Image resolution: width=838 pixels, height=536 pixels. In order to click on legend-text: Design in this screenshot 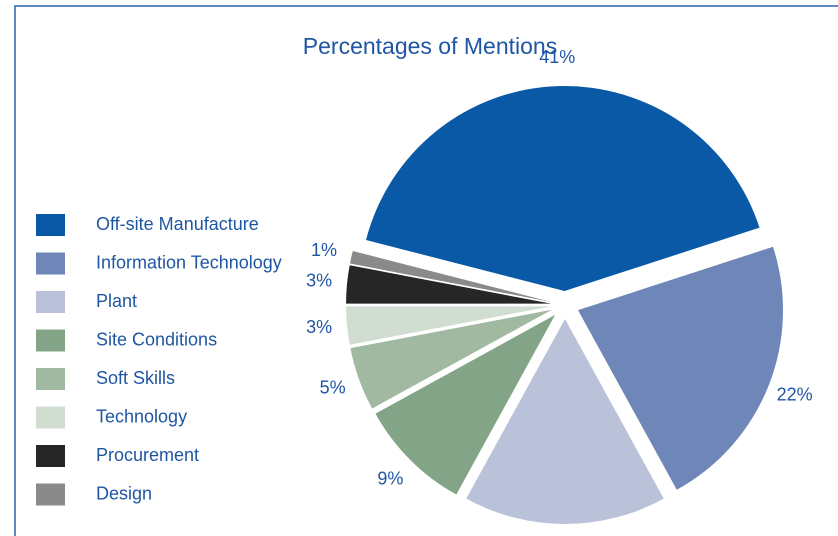, I will do `click(124, 493)`.